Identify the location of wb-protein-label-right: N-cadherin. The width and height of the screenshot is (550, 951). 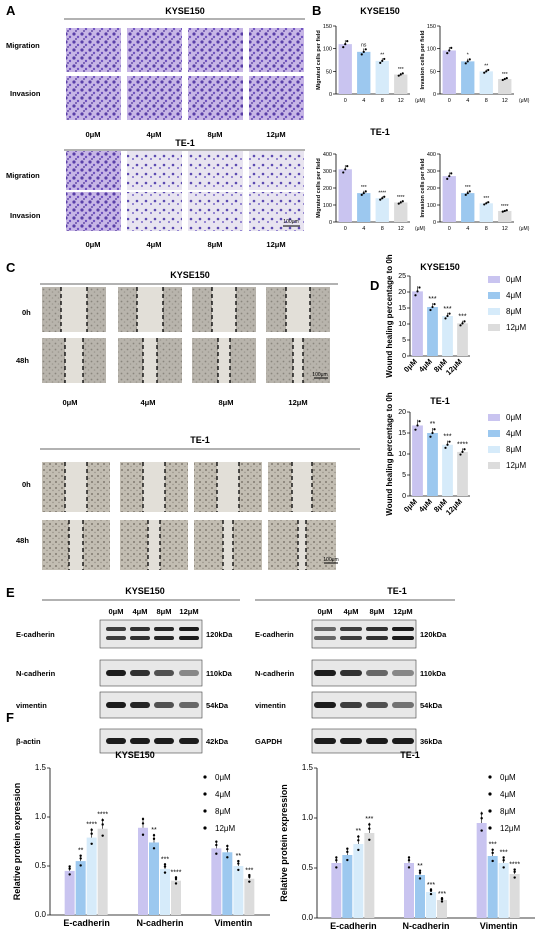
(275, 673).